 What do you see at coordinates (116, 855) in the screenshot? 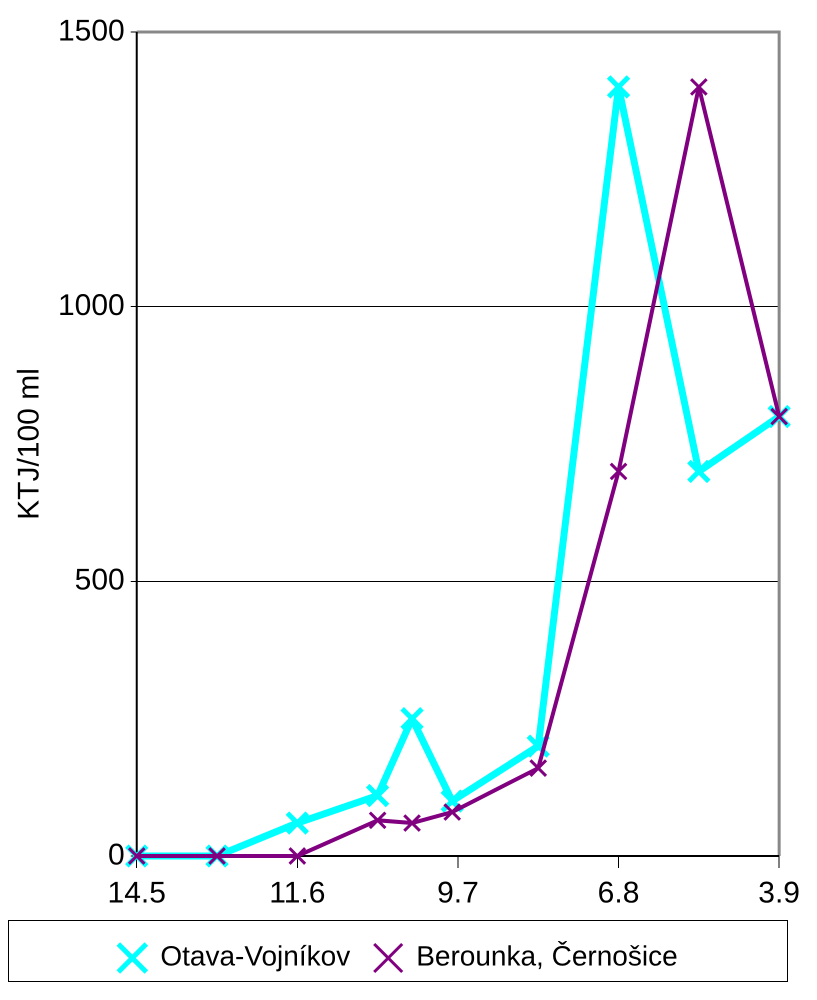
I see `y-tick-label: 0` at bounding box center [116, 855].